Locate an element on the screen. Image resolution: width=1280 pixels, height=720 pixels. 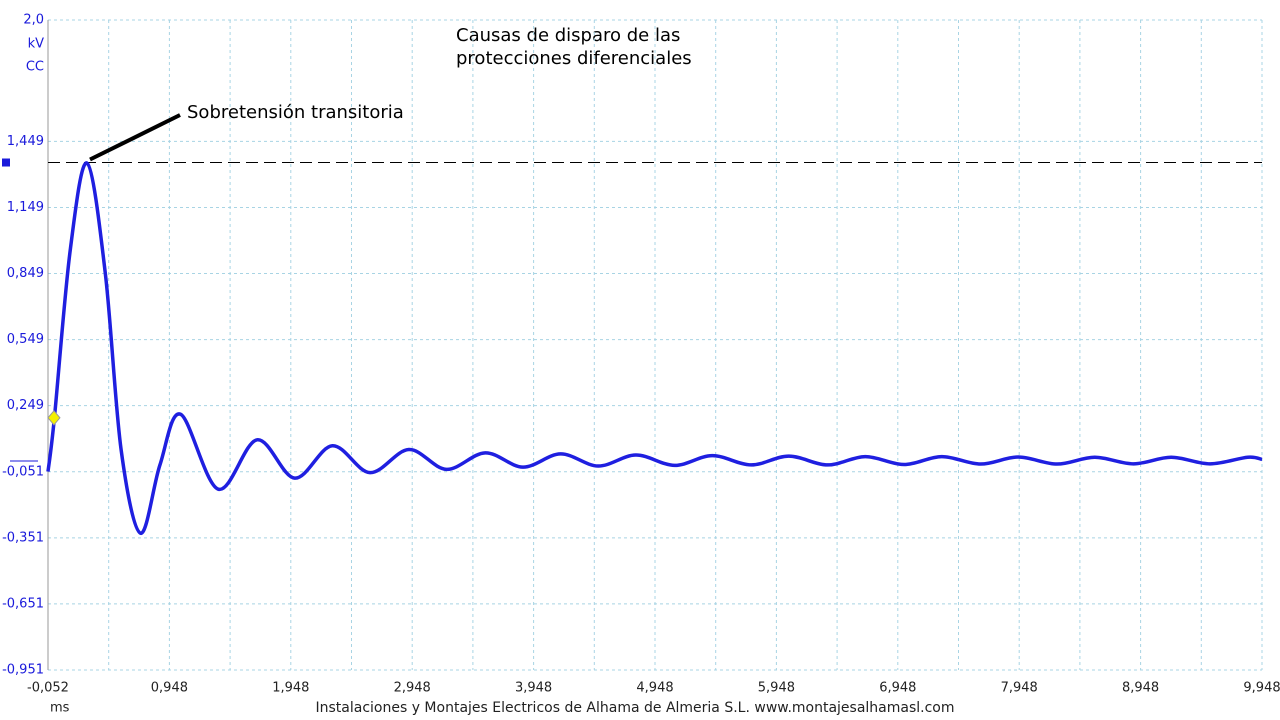
annotation: Sobretensión transitoria is located at coordinates (295, 112).